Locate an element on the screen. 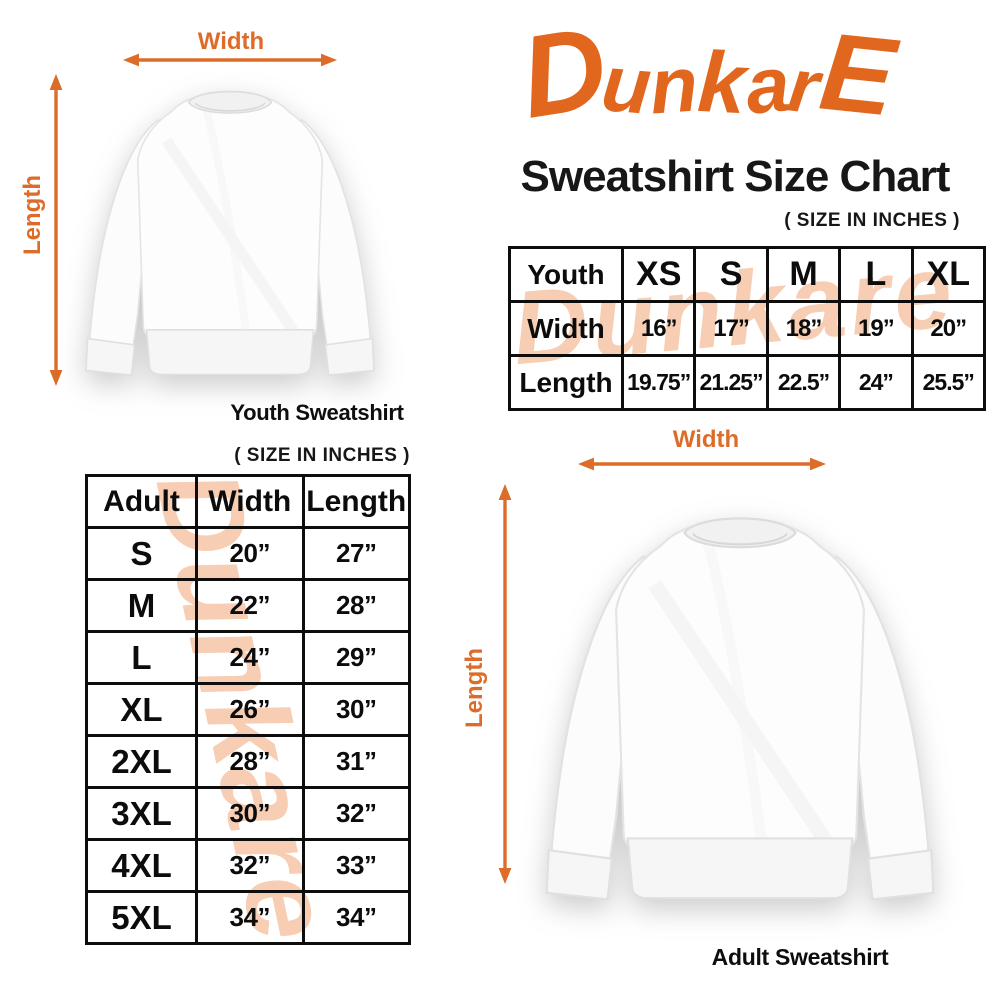 Image resolution: width=1000 pixels, height=1000 pixels. page-title: Sweatshirt Size Chart is located at coordinates (735, 176).